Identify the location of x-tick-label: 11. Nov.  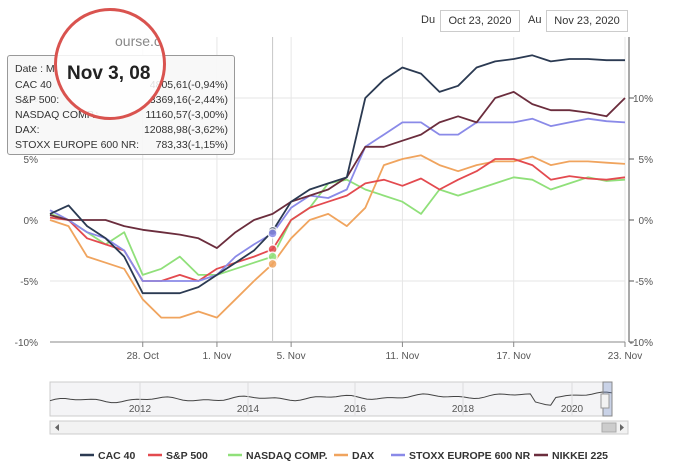
(403, 356).